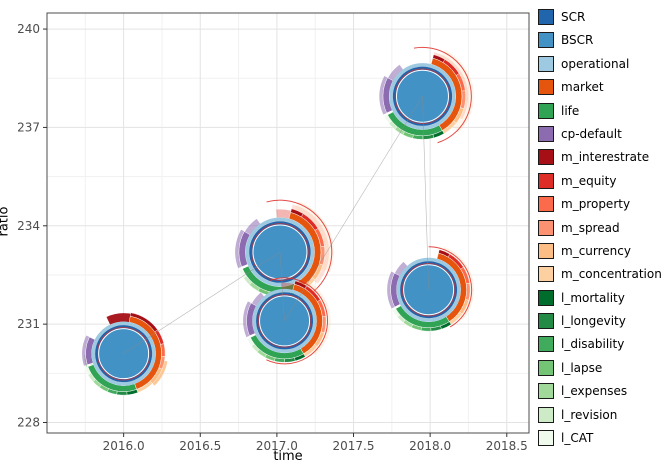  I want to click on legend-swatch-m_spread, so click(546, 227).